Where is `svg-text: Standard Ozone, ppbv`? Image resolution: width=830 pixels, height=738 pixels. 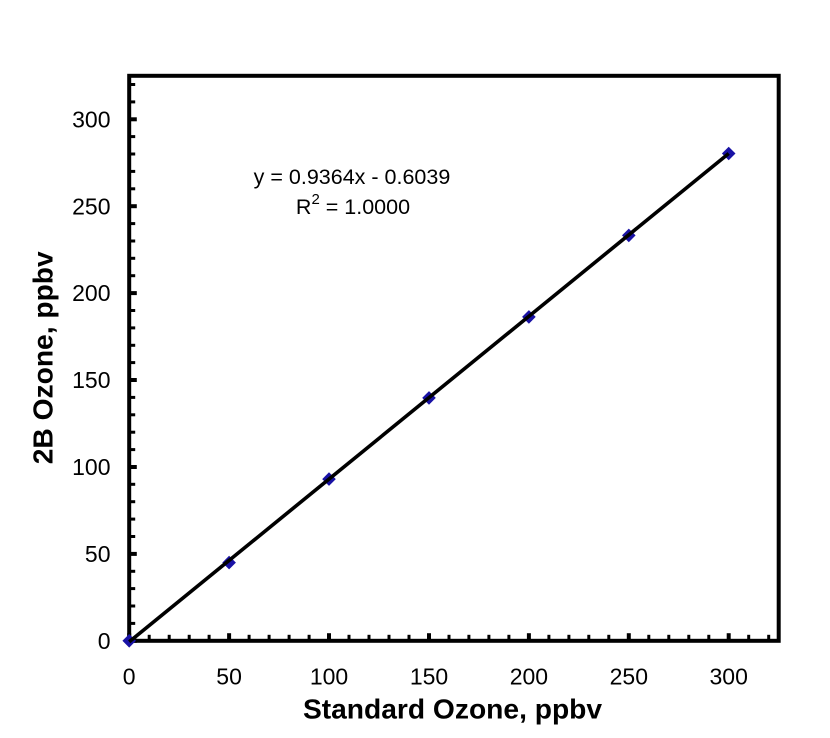 svg-text: Standard Ozone, ppbv is located at coordinates (452, 709).